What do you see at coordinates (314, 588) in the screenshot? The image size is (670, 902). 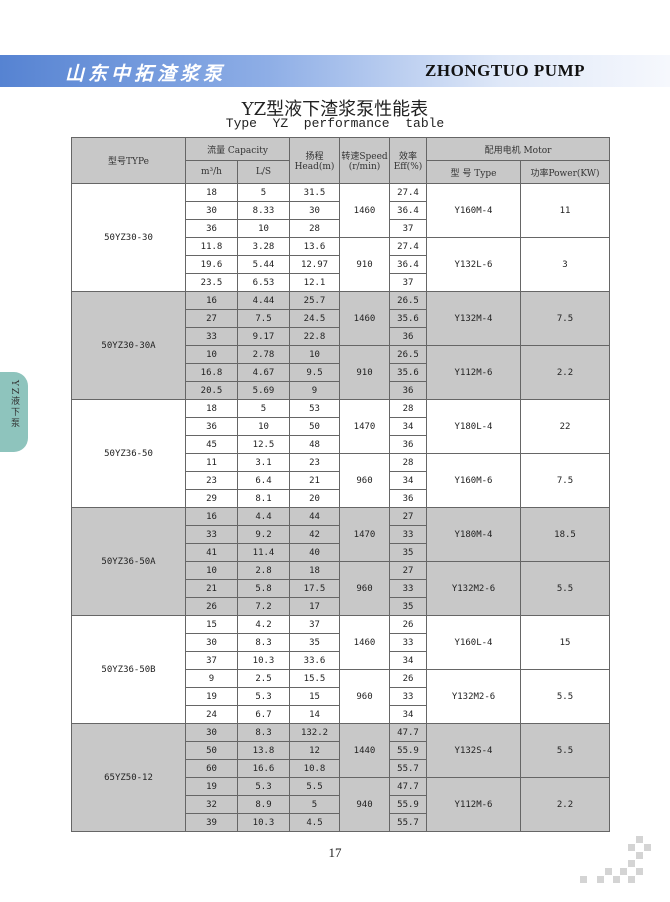 I see `cell-head: 17.5` at bounding box center [314, 588].